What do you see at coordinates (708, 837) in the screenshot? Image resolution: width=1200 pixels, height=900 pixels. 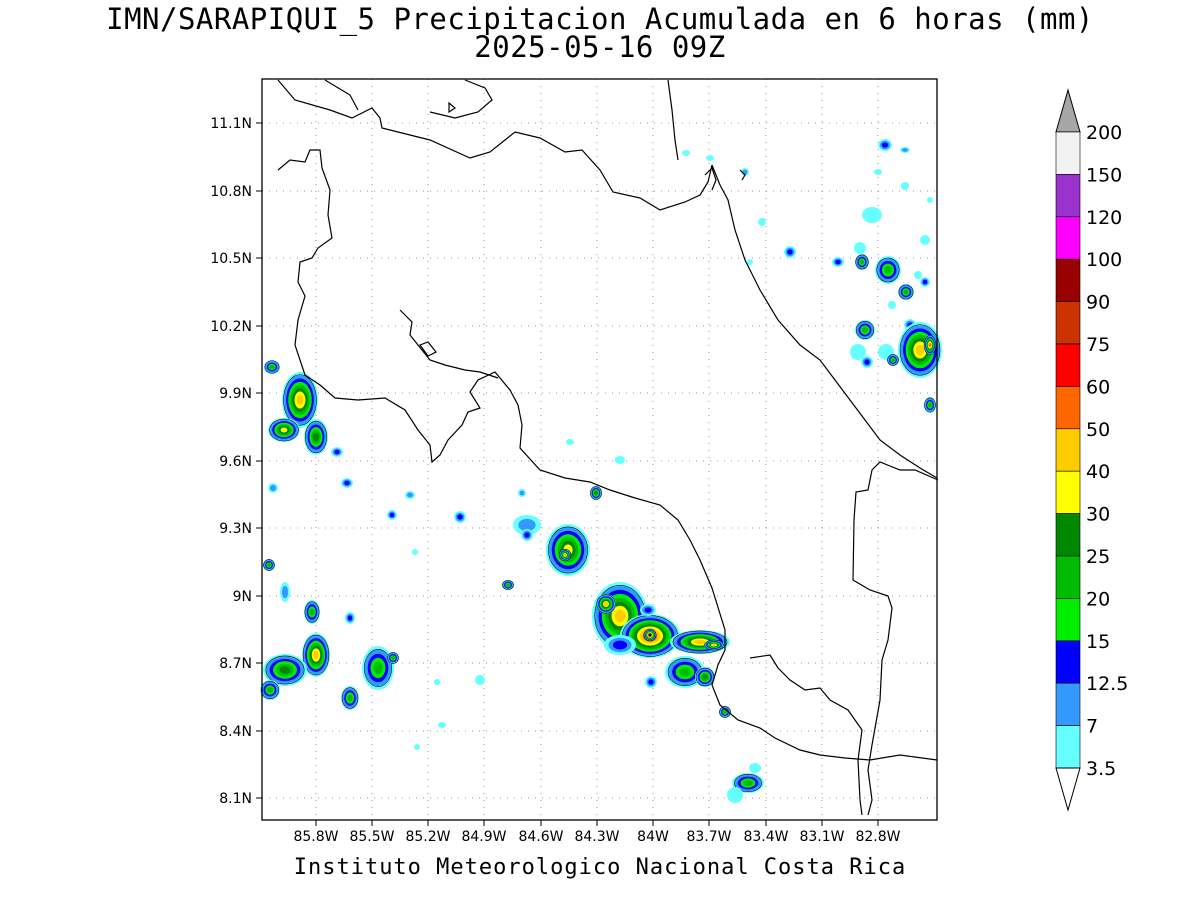 I see `lon-tick-label: 83.7W` at bounding box center [708, 837].